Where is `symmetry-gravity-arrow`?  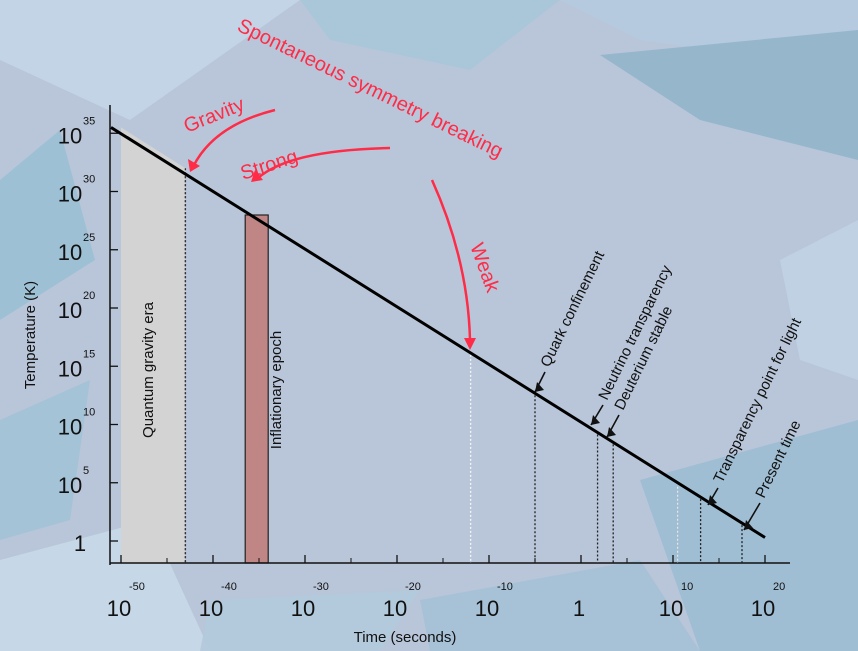
symmetry-gravity-arrow is located at coordinates (234, 137).